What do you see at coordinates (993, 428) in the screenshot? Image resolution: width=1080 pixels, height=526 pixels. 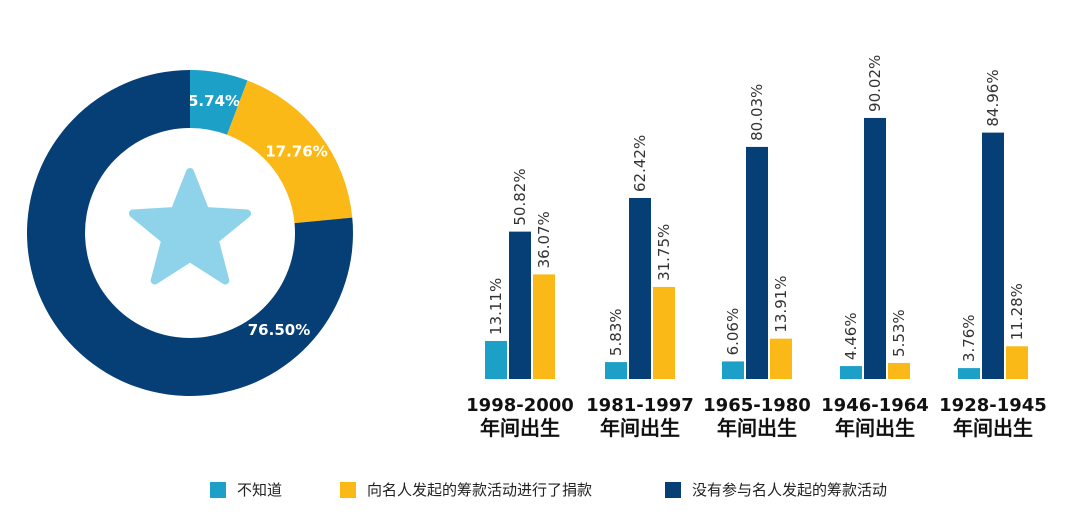 I see `category-label-suffix-4: 年间出生` at bounding box center [993, 428].